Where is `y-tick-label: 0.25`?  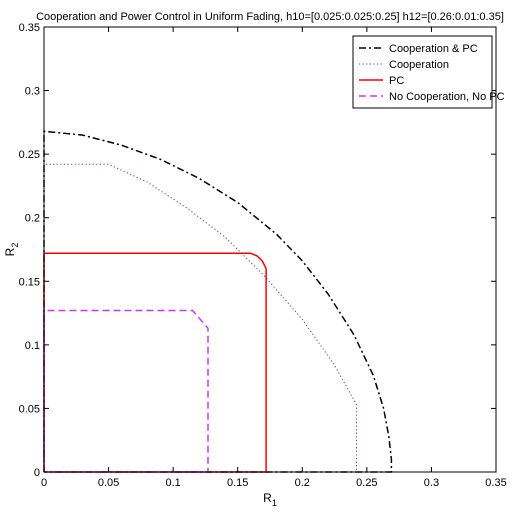
y-tick-label: 0.25 is located at coordinates (29, 155).